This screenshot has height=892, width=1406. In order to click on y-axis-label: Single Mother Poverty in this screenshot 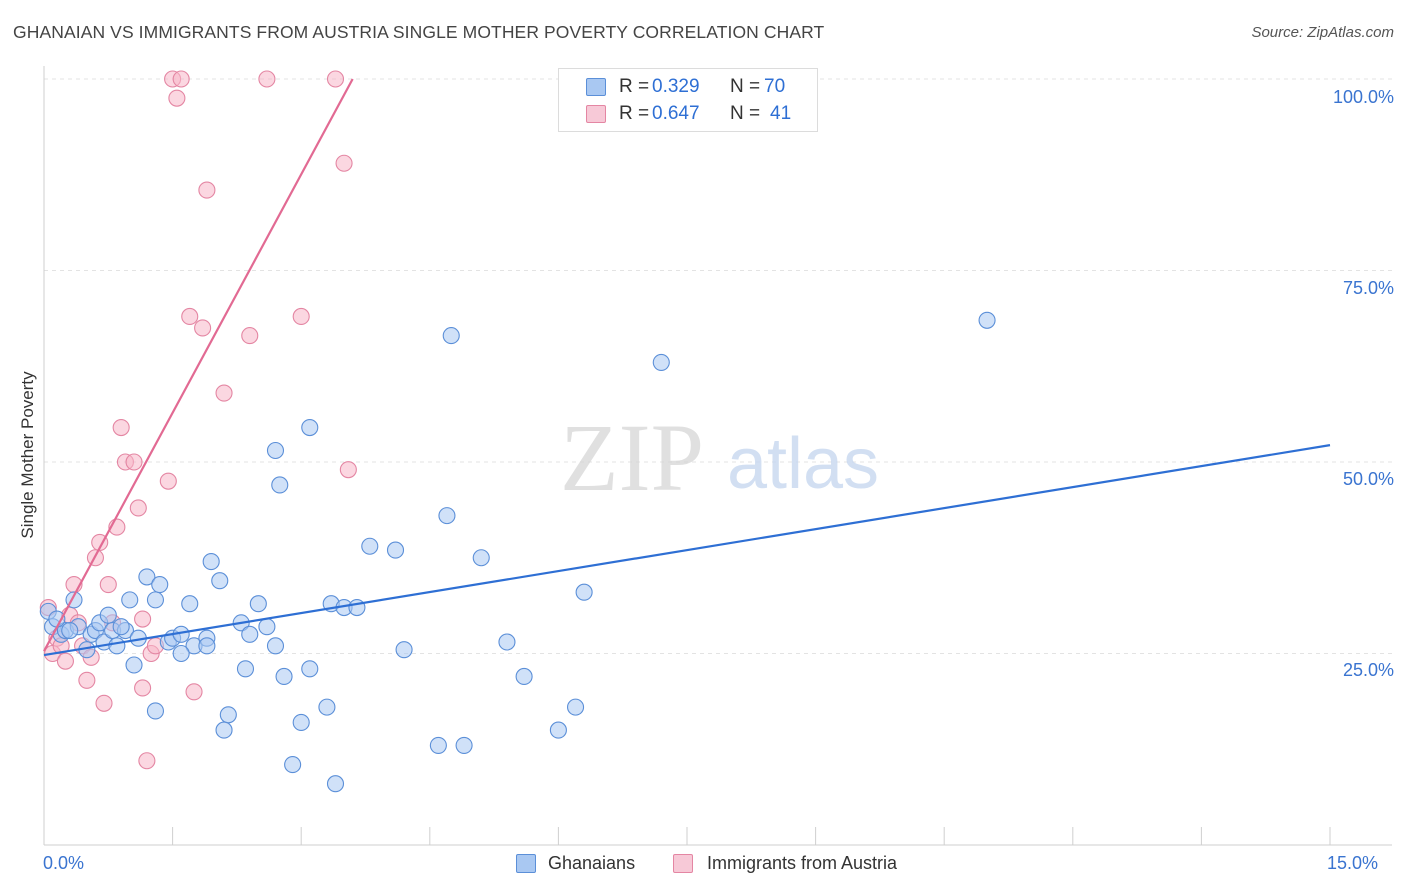, I will do `click(27, 455)`.